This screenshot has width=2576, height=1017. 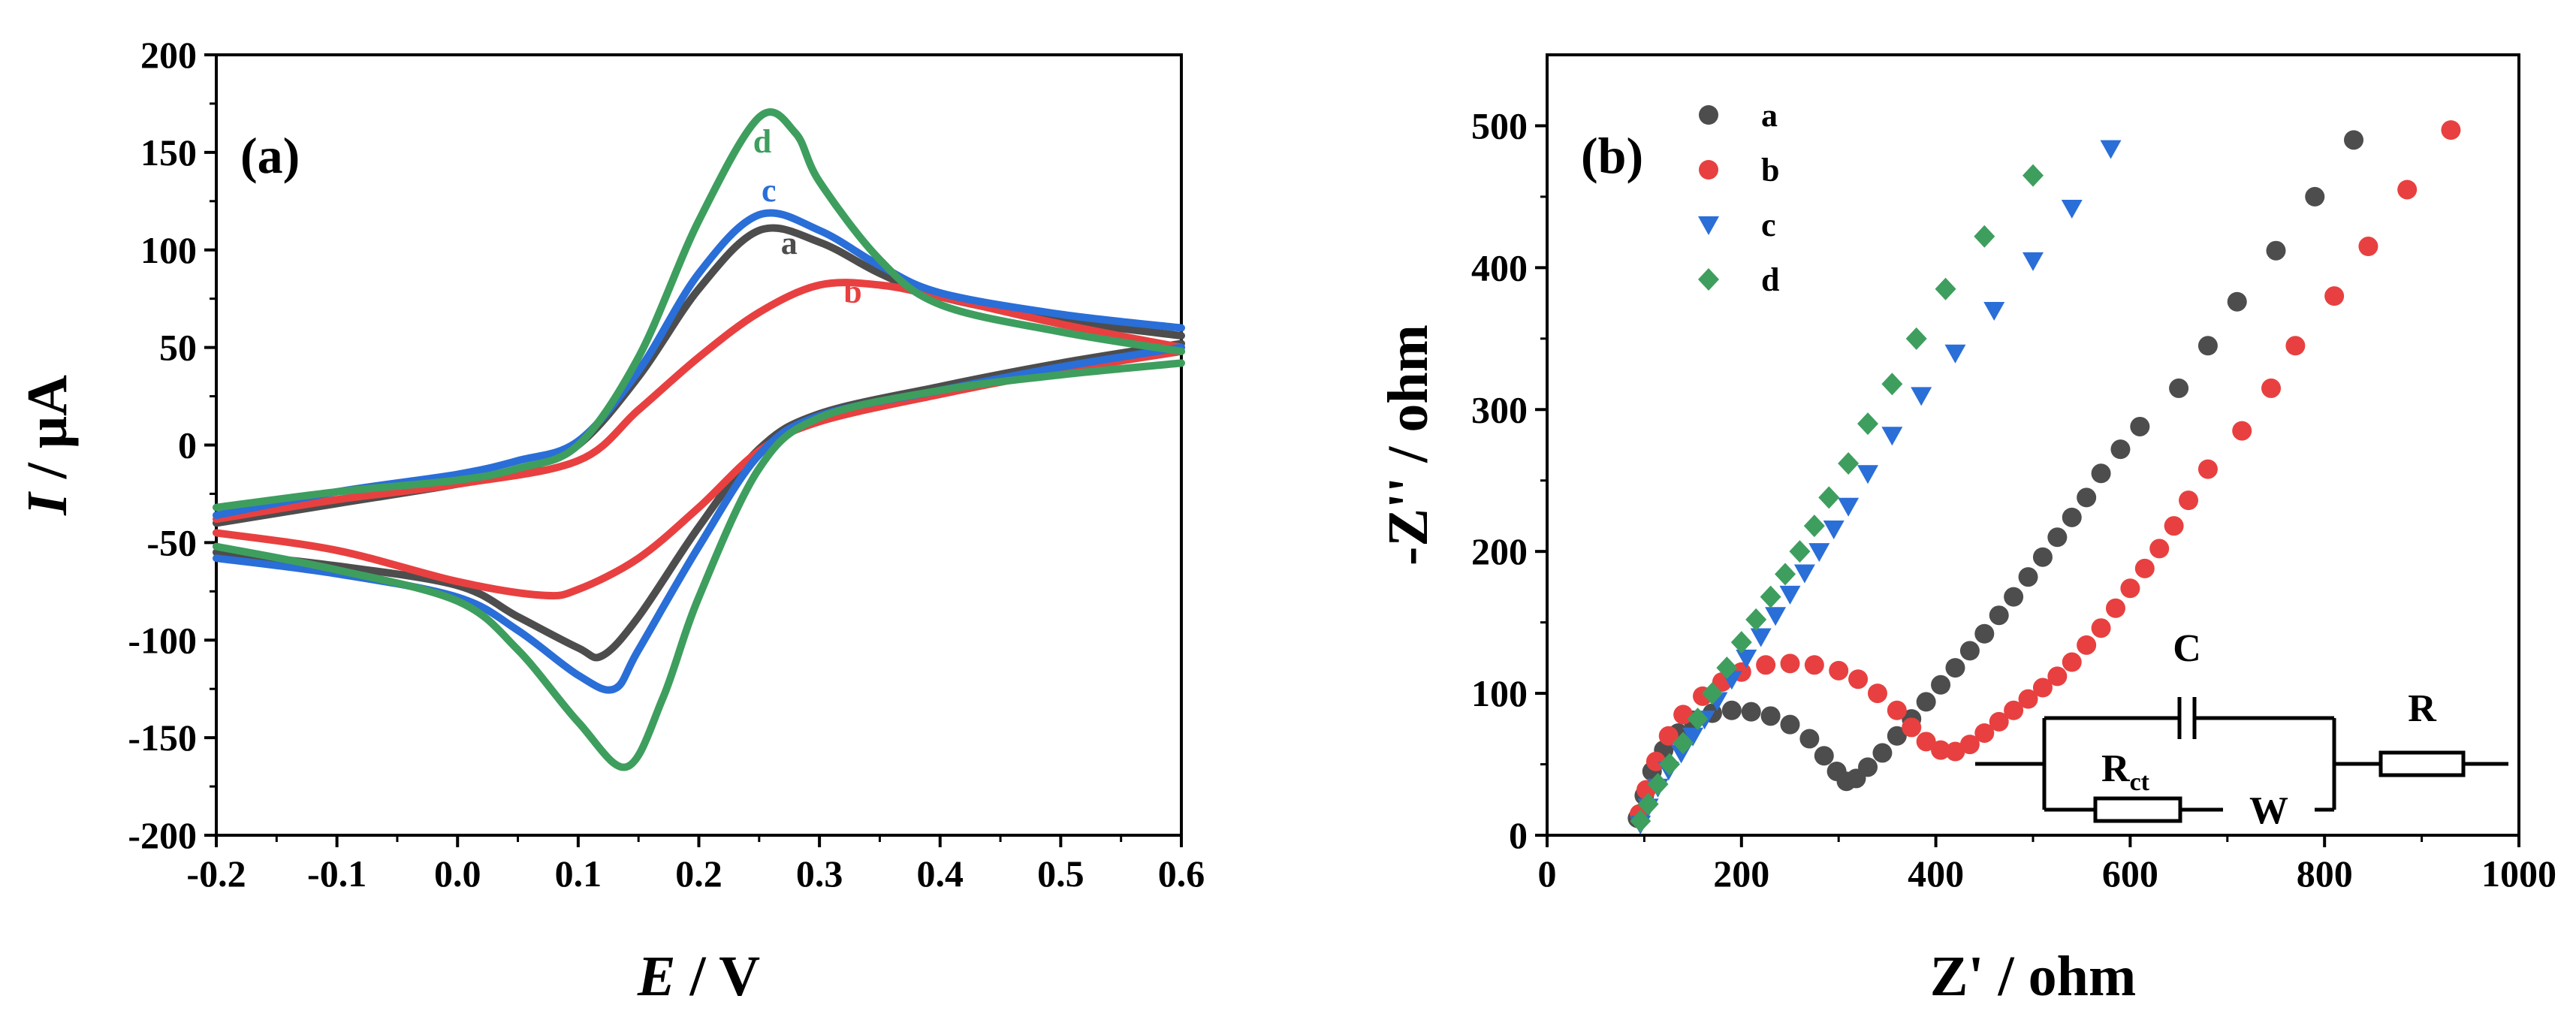 I want to click on curve-label-b: b, so click(x=852, y=291).